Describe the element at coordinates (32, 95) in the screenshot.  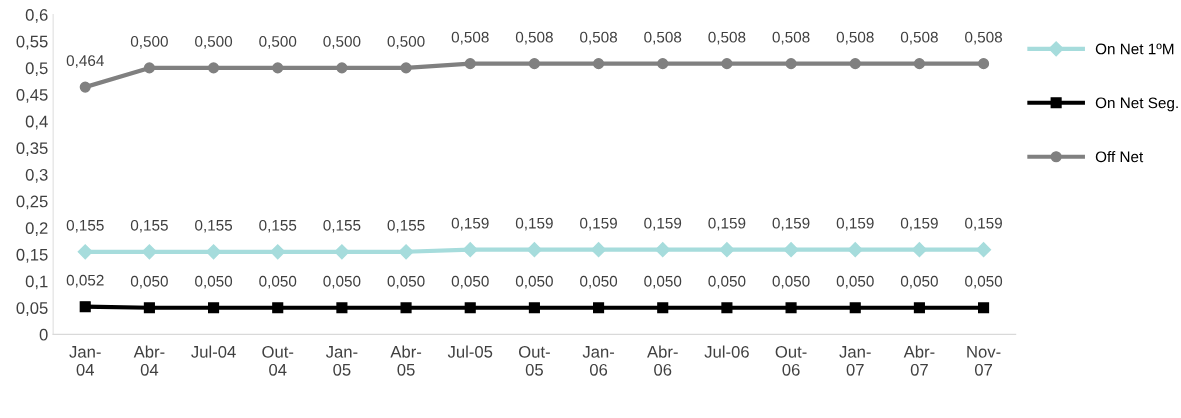
I see `y-tick-label: 0,45` at that location.